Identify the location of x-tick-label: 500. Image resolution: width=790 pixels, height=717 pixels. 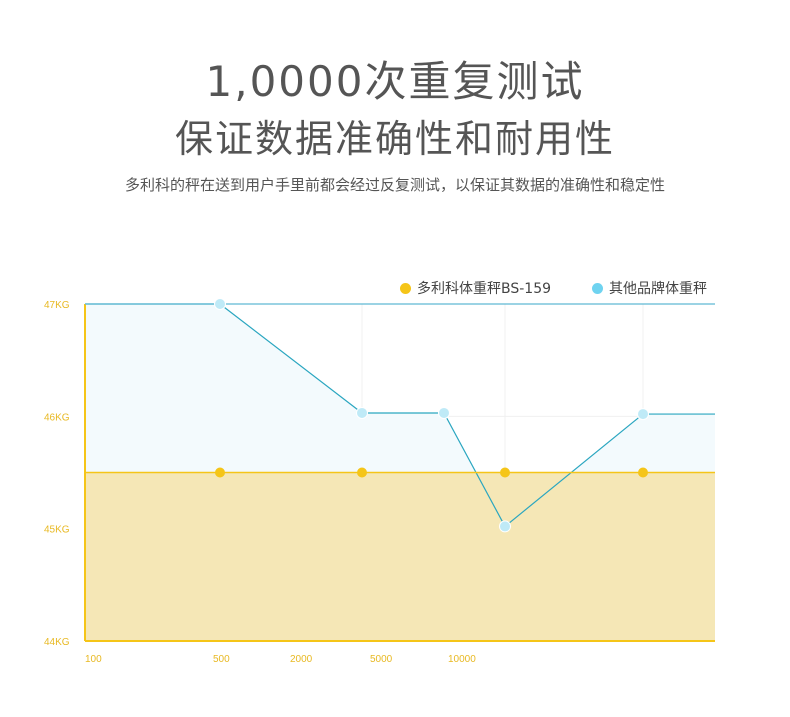
(221, 659).